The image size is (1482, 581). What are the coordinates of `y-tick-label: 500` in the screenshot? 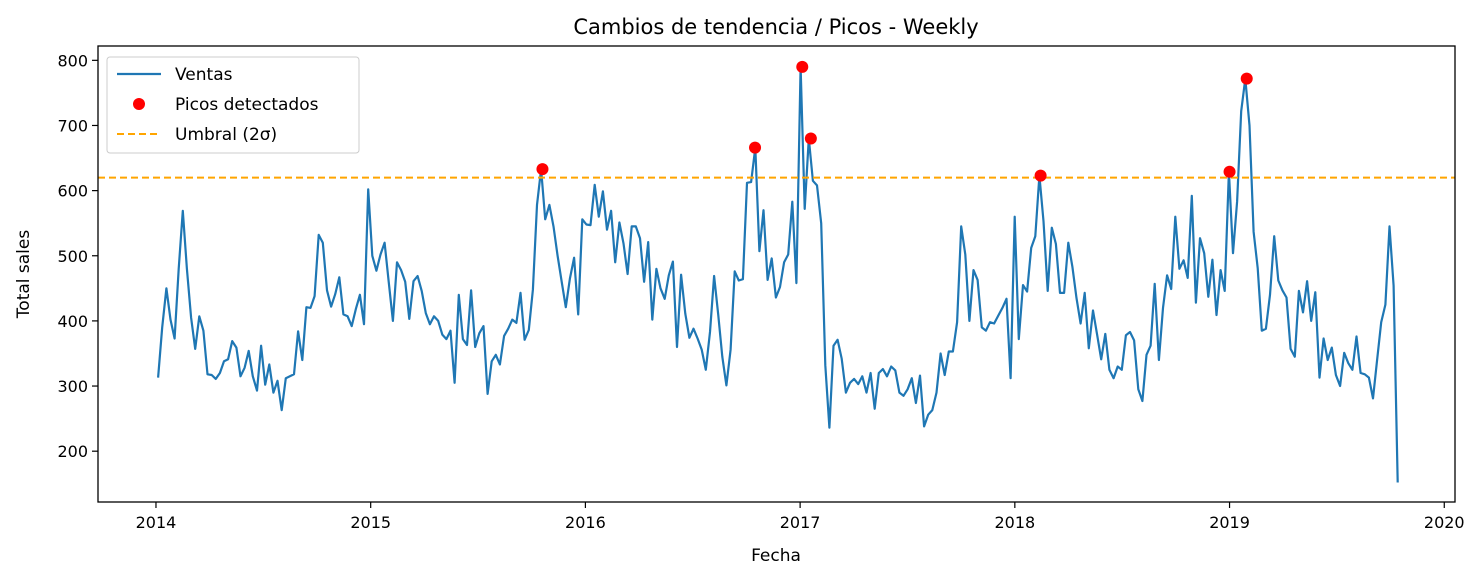 It's located at (72, 256).